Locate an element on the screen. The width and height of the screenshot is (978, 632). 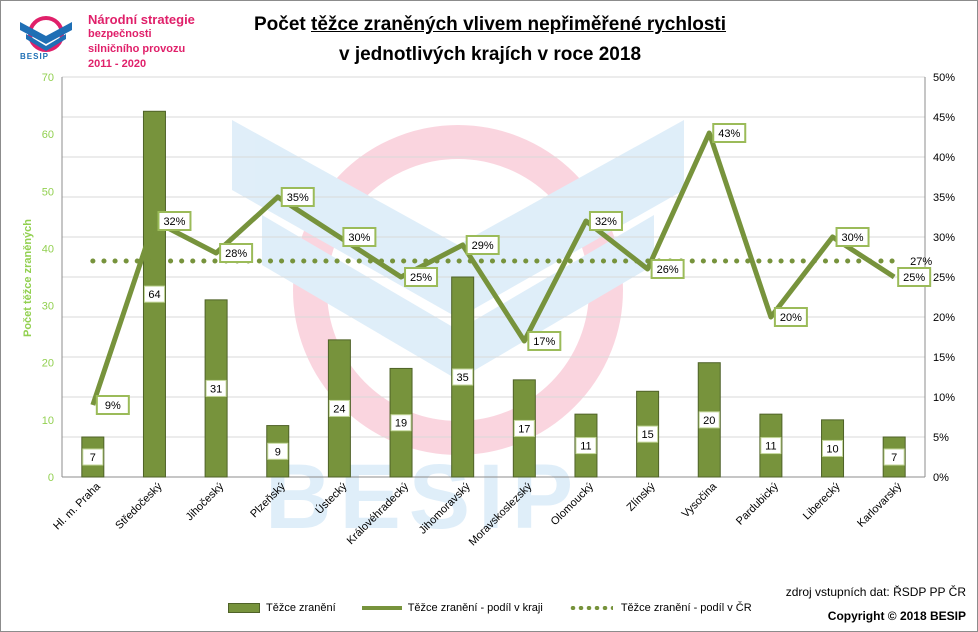
legend-label-dotted: Těžce zranění - podíl v ČR is located at coordinates (686, 608).